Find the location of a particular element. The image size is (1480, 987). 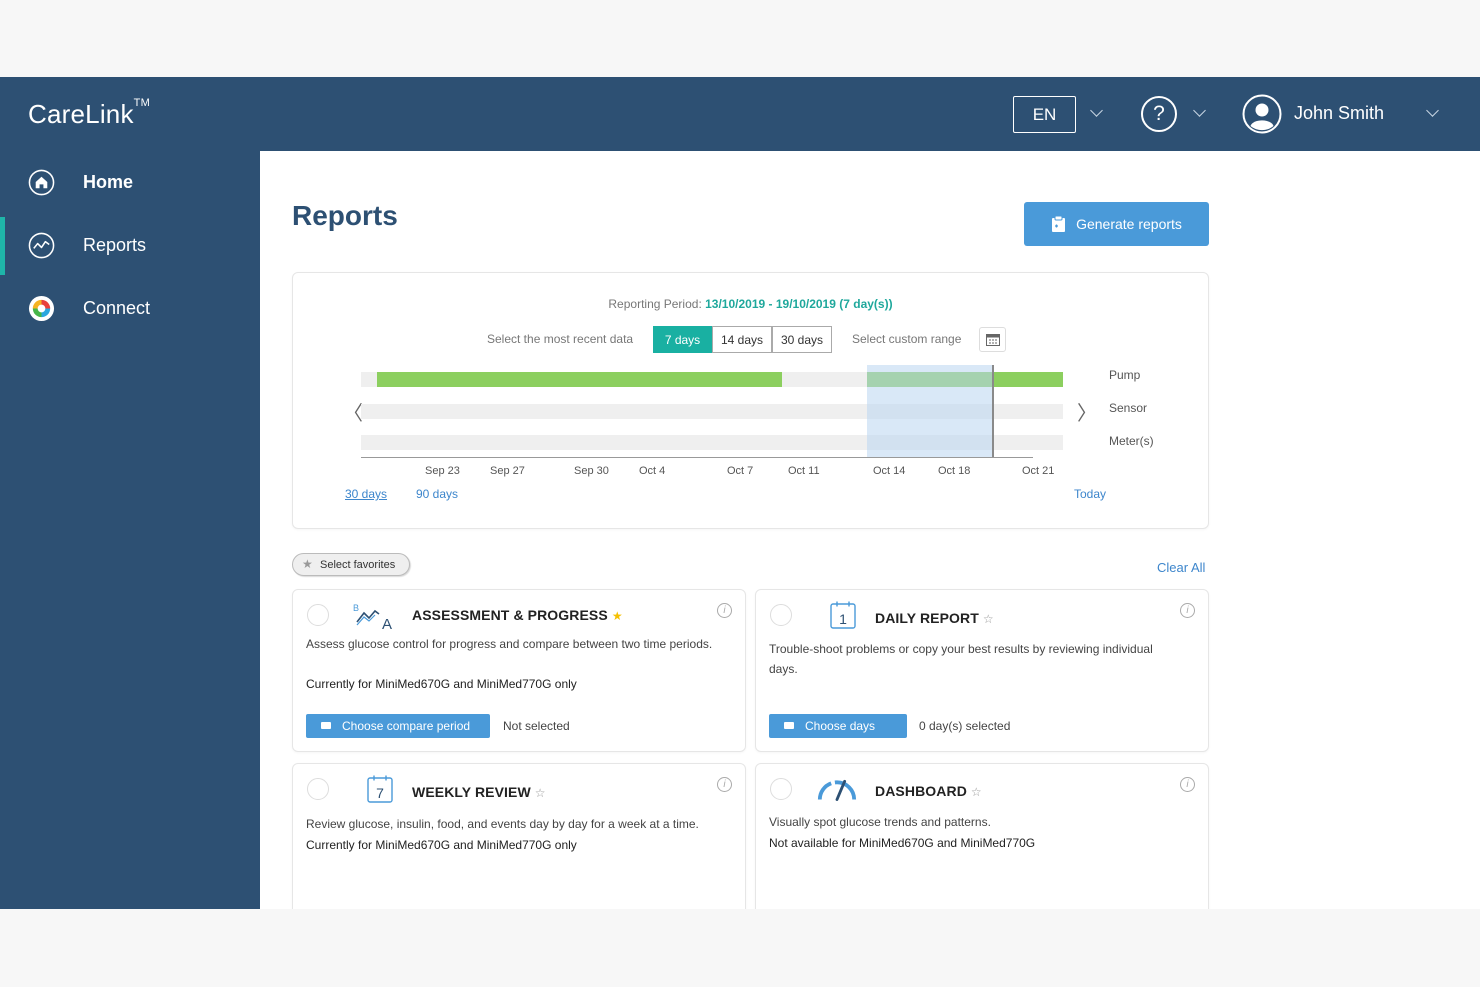

sidebar-item-reports: Reports is located at coordinates (130, 245).